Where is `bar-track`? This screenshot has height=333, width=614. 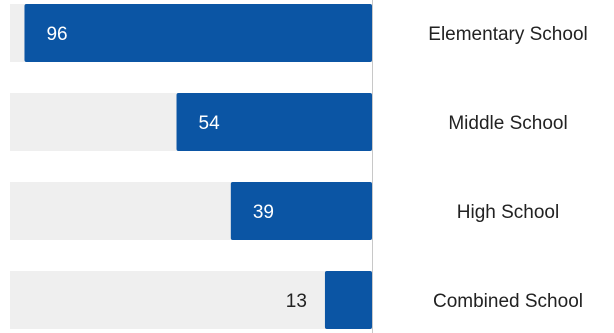
bar-track is located at coordinates (191, 300).